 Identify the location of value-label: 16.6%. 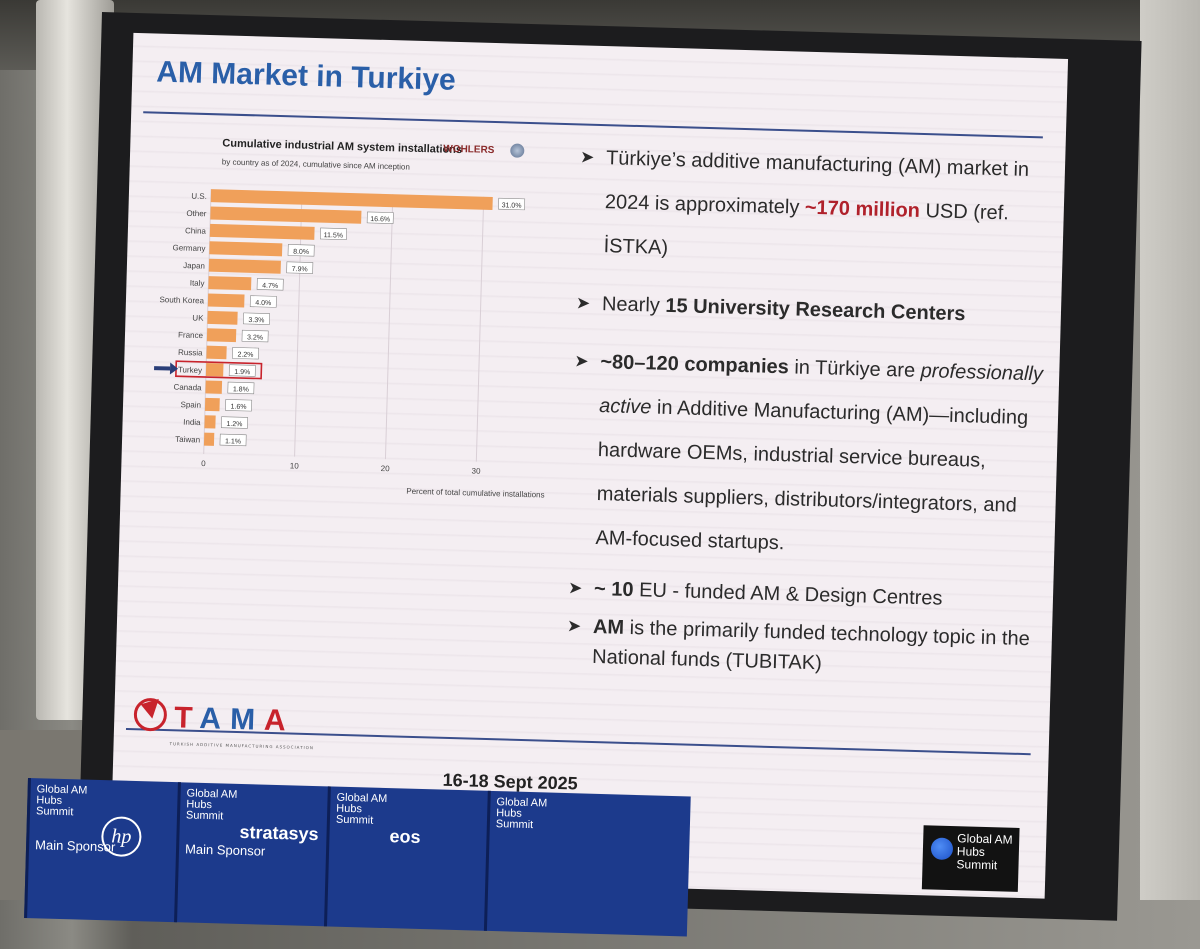
(380, 220).